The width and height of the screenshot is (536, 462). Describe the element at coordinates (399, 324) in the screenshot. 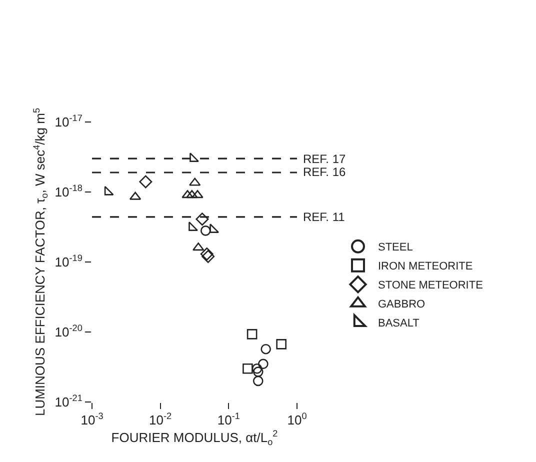

I see `legend-label: BASALT` at that location.